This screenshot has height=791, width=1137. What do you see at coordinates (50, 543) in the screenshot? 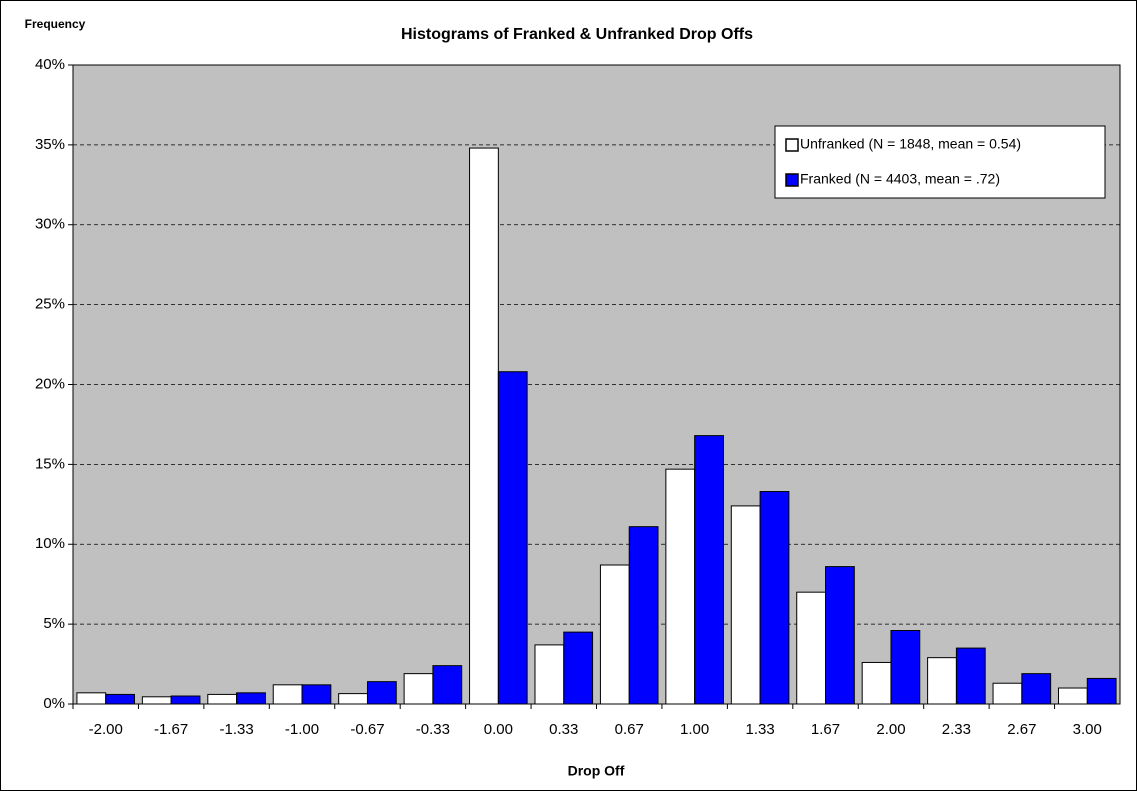
I see `y-tick-label: 10%` at bounding box center [50, 543].